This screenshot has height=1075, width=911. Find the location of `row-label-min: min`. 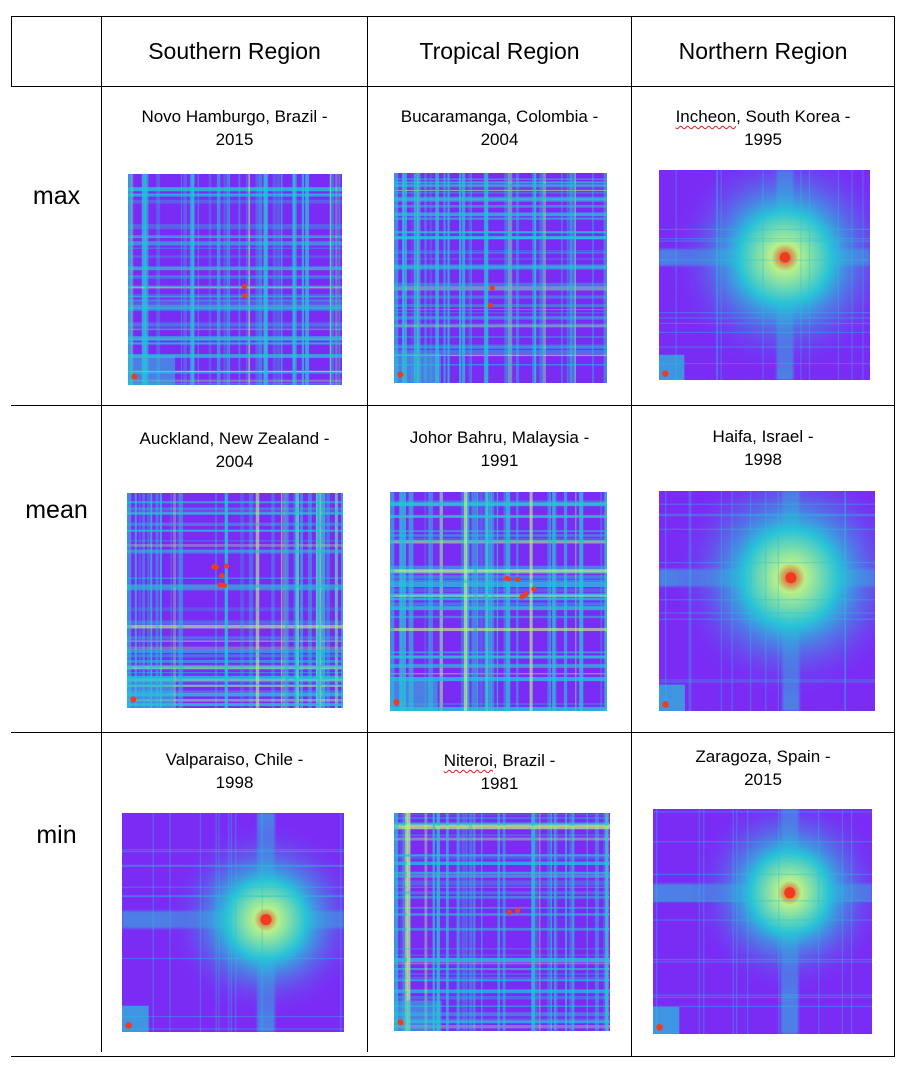

row-label-min: min is located at coordinates (56, 835).